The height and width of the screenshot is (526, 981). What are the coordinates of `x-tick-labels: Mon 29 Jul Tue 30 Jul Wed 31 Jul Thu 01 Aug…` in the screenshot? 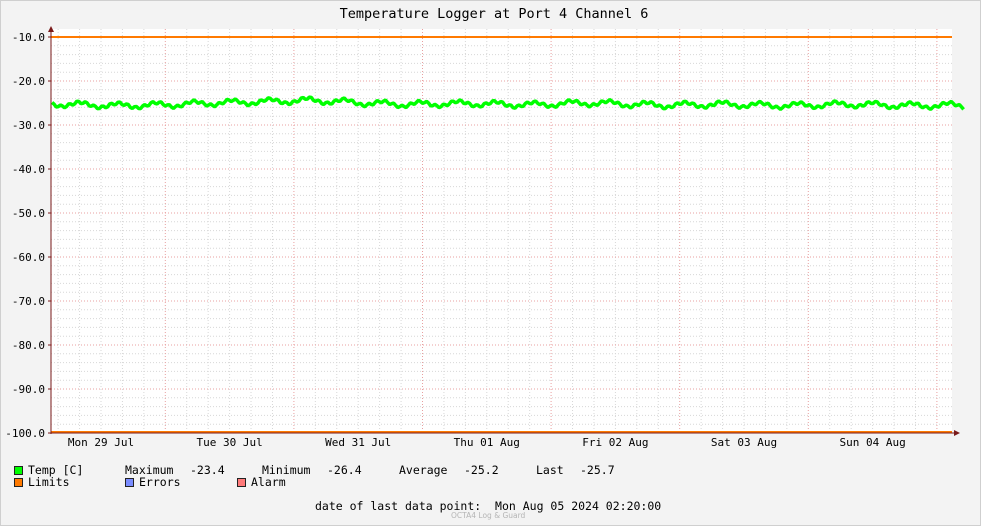 It's located at (487, 442).